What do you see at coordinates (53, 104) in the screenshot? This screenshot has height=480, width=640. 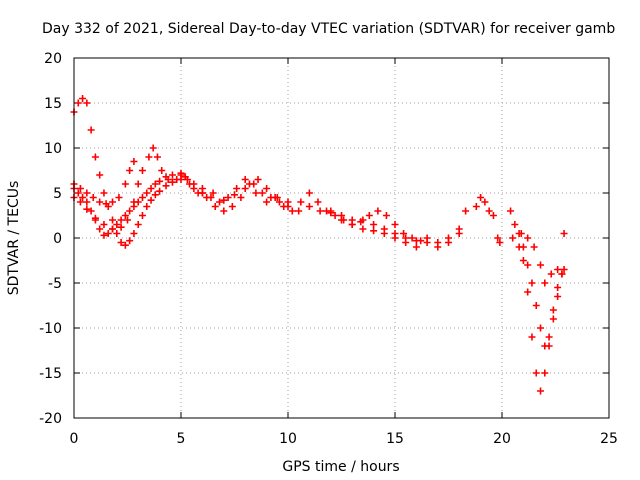 I see `y-tick-label: 15` at bounding box center [53, 104].